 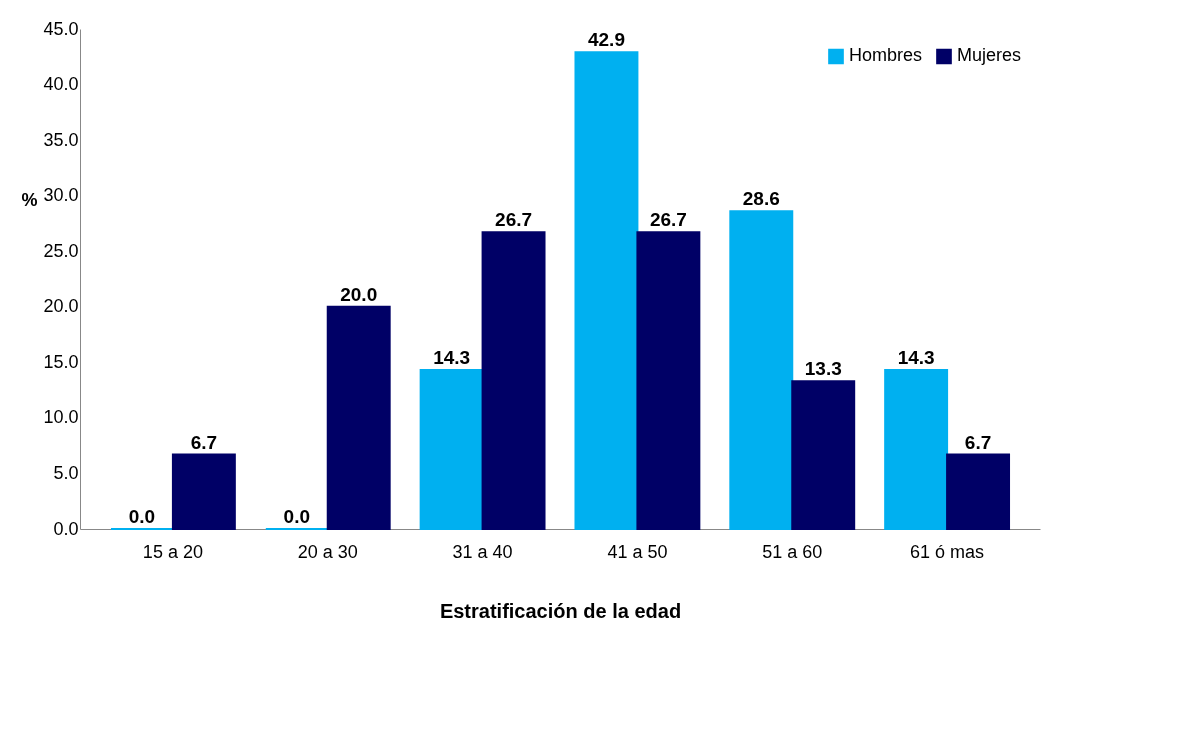 I want to click on y-tick-label: 35.0, so click(x=61, y=139).